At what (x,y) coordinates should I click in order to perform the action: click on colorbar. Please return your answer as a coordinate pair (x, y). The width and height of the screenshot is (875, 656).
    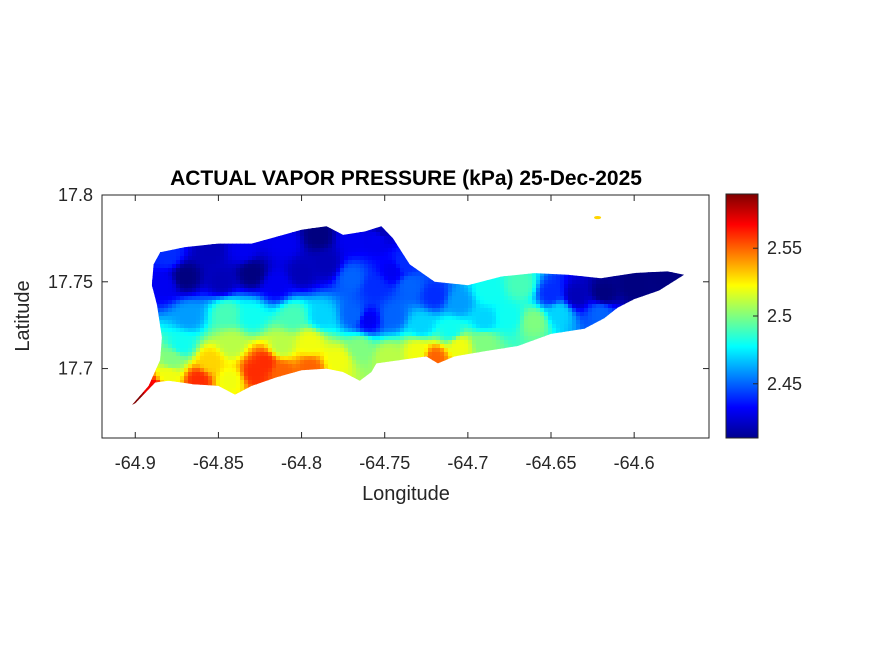
    Looking at the image, I should click on (742, 316).